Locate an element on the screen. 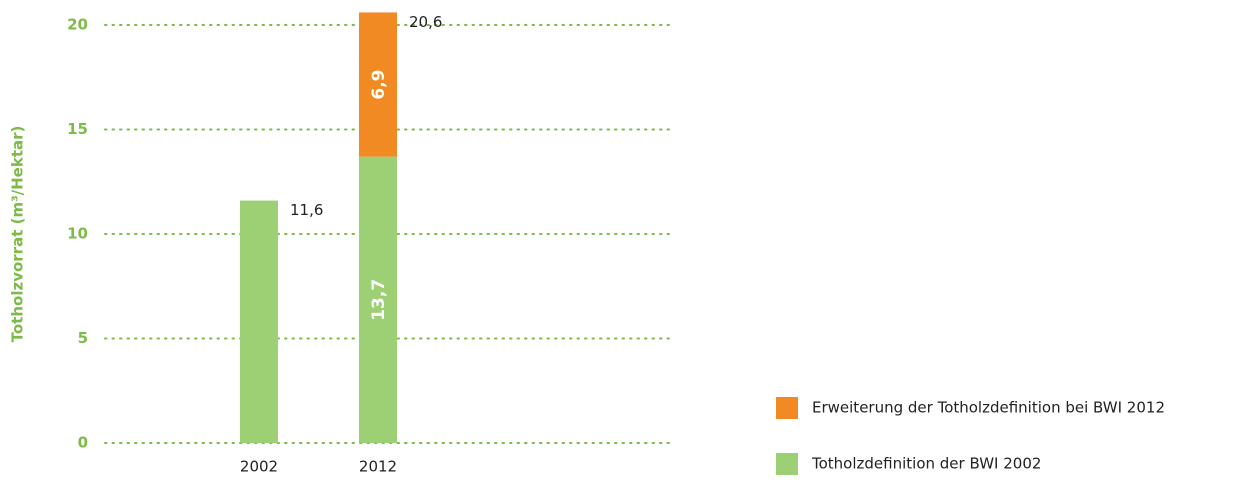  x-tick-label: 2012 is located at coordinates (378, 467).